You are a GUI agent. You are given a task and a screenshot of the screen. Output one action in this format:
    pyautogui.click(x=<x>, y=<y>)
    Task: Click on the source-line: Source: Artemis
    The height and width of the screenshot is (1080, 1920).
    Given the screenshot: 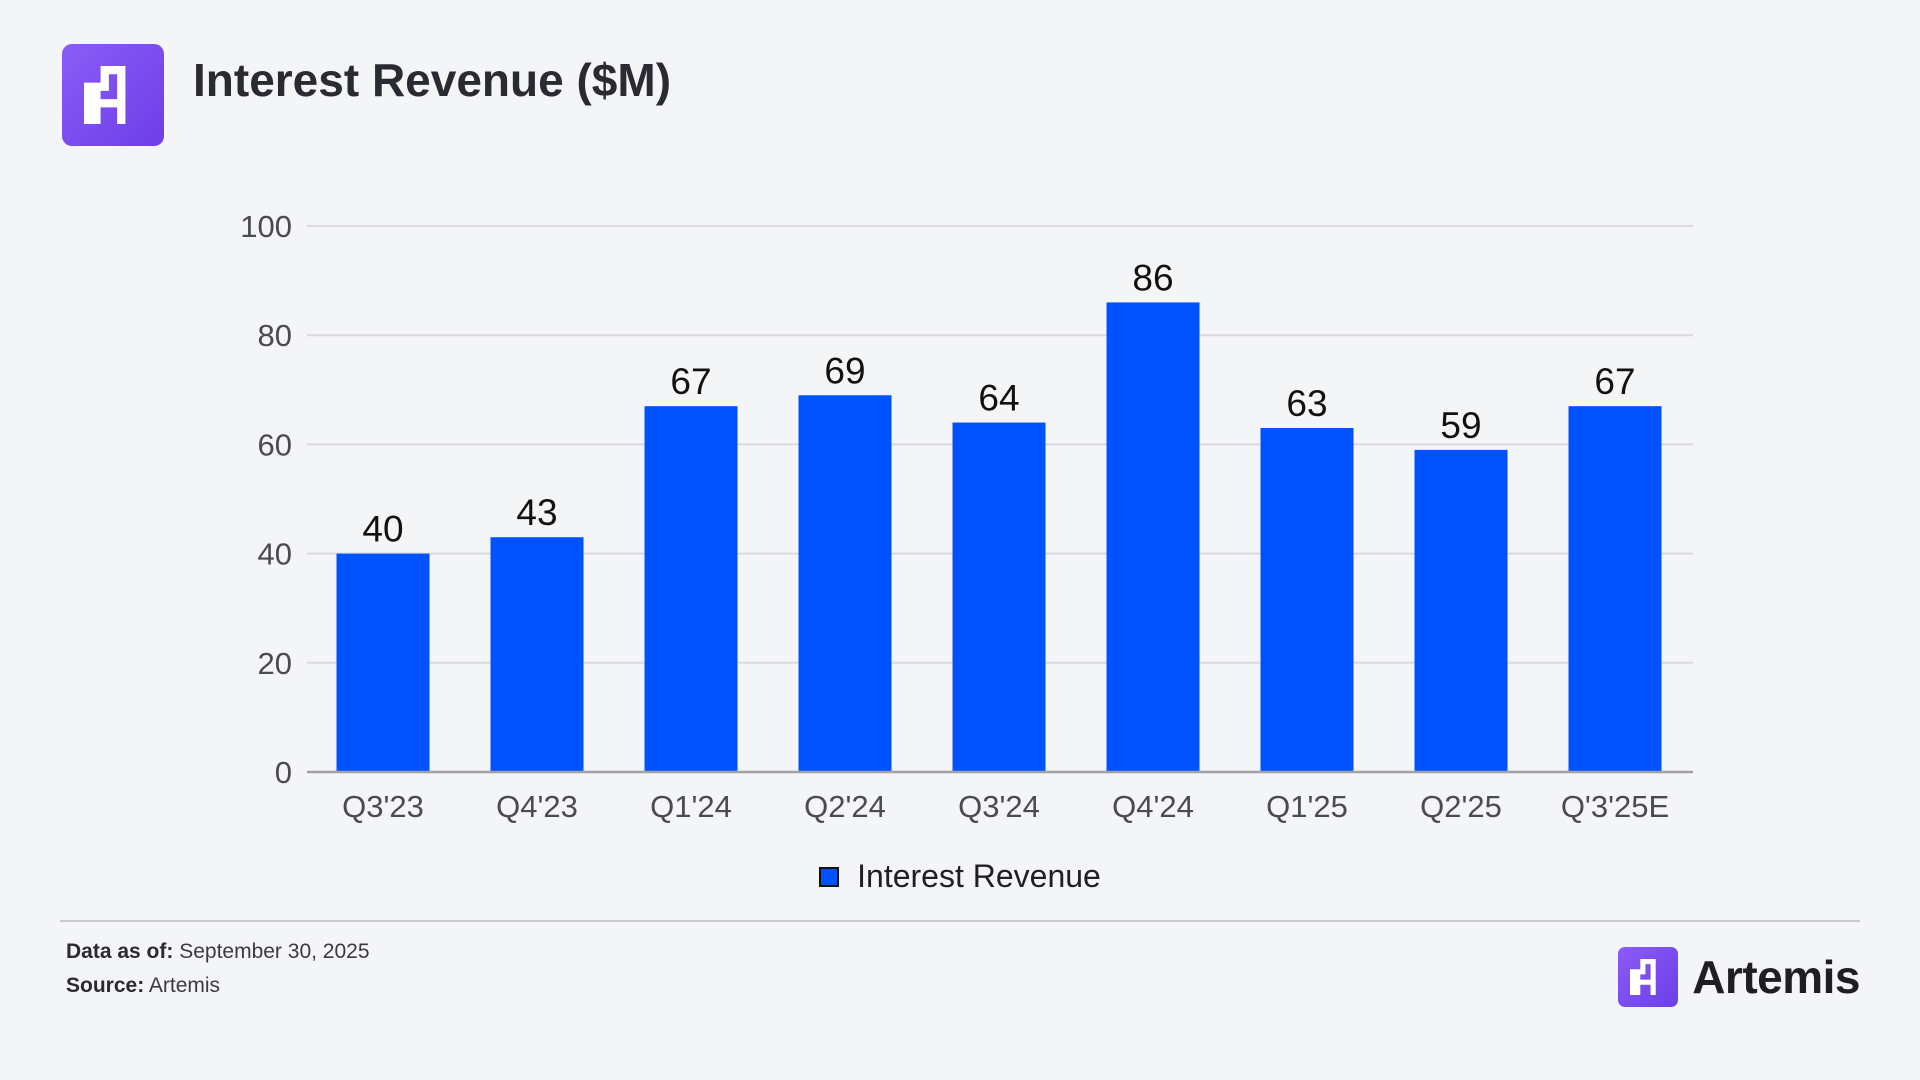 What is the action you would take?
    pyautogui.click(x=143, y=986)
    